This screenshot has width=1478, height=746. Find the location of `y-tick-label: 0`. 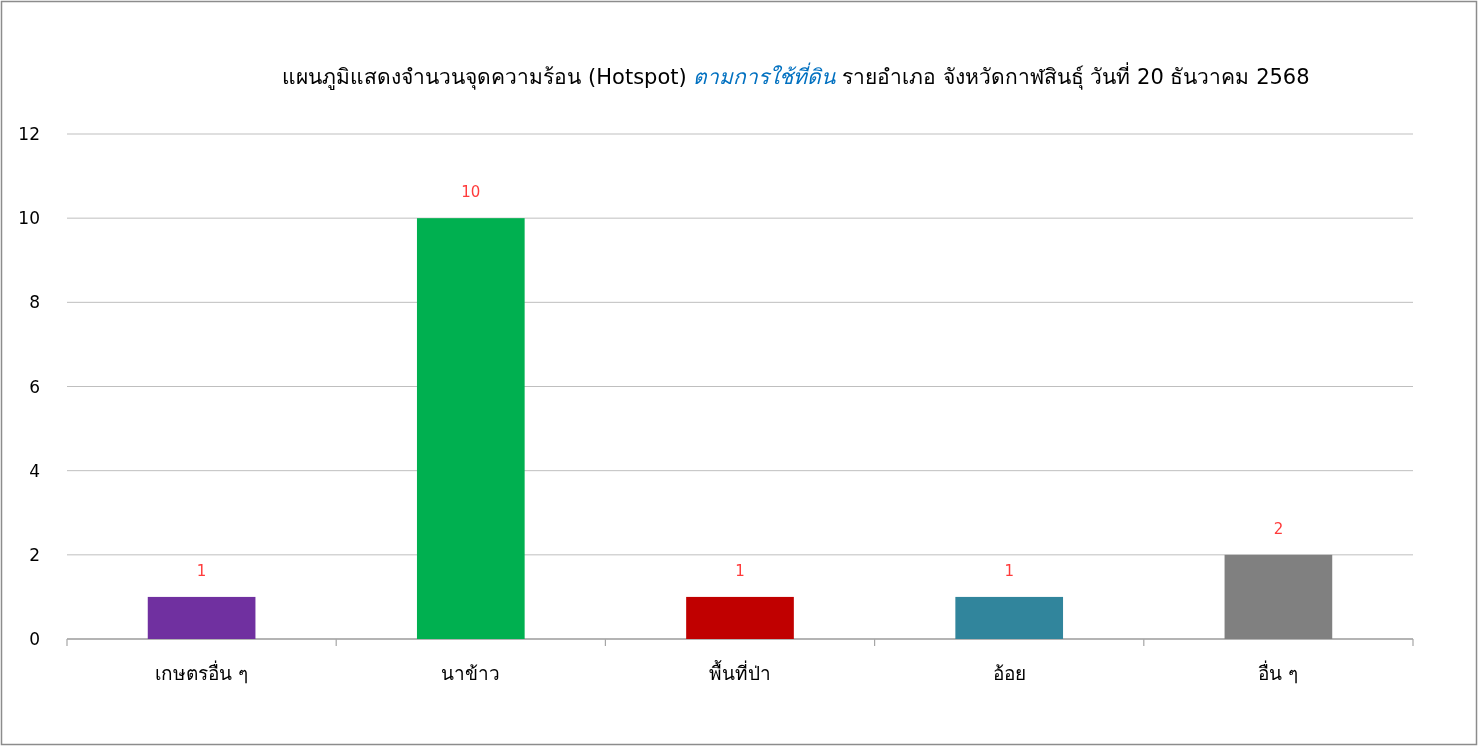

y-tick-label: 0 is located at coordinates (34, 639).